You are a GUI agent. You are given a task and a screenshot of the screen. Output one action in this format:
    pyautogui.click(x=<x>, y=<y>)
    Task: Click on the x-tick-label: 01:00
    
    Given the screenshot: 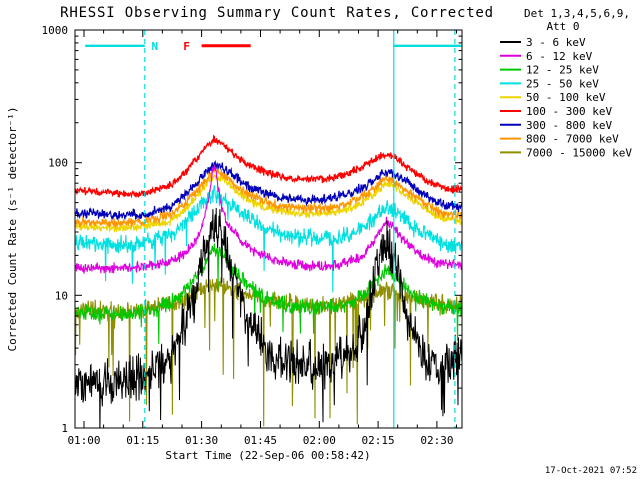 What is the action you would take?
    pyautogui.click(x=83, y=440)
    